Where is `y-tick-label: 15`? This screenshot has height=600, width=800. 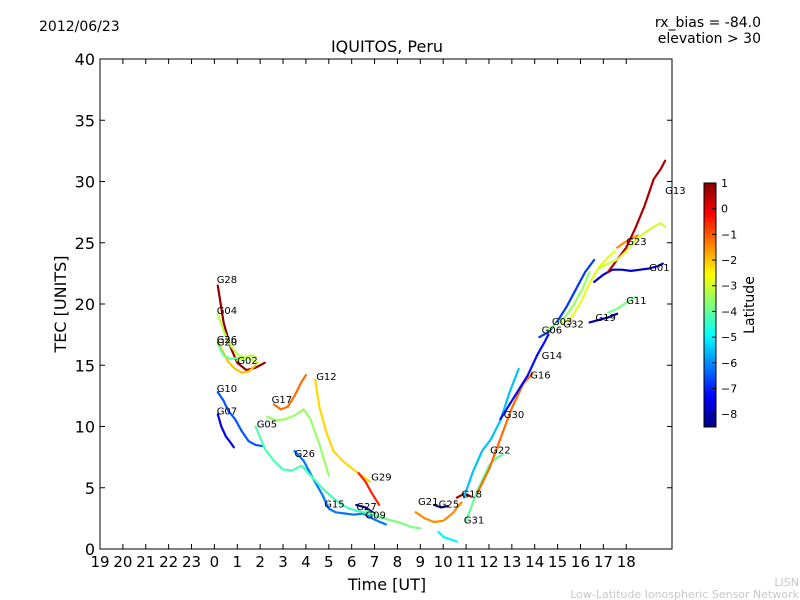
y-tick-label: 15 is located at coordinates (85, 365).